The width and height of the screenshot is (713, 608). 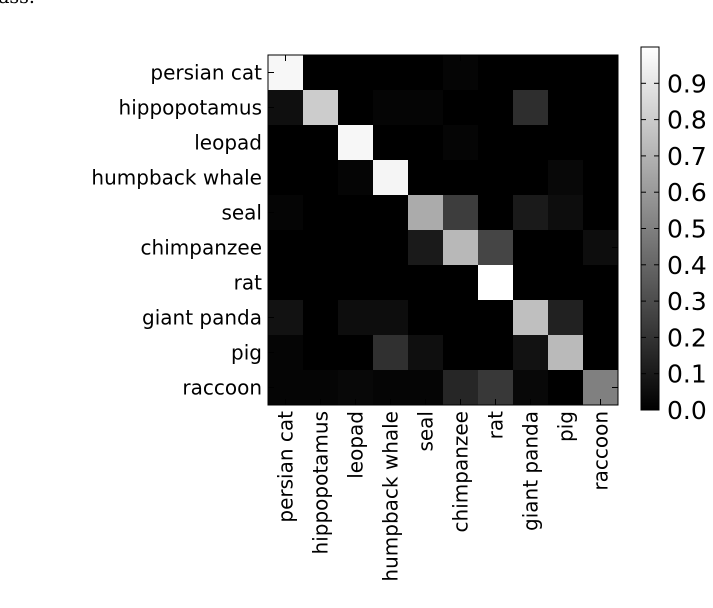 I want to click on row-label: pig, so click(x=246, y=353).